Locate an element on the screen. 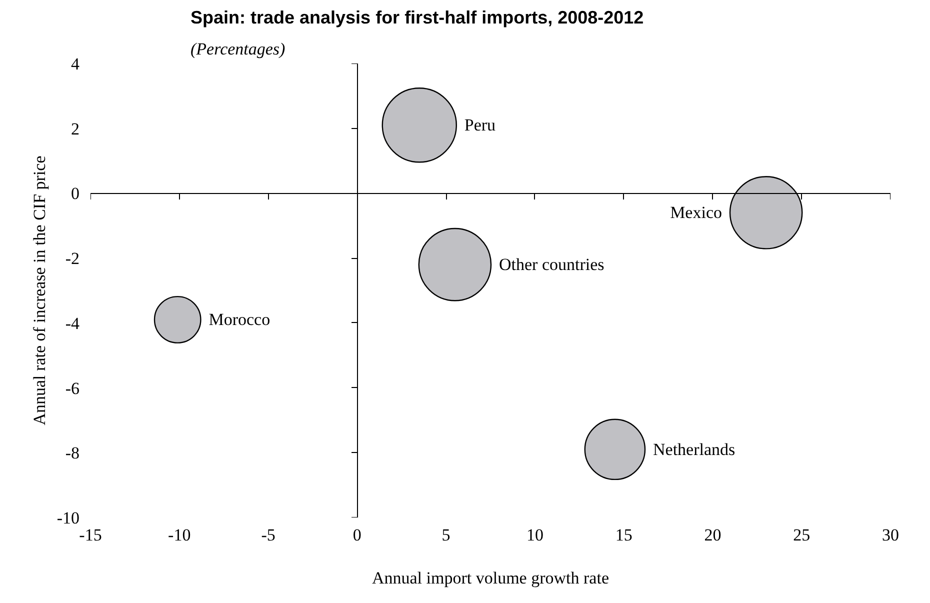  series-label: Netherlands is located at coordinates (694, 449).